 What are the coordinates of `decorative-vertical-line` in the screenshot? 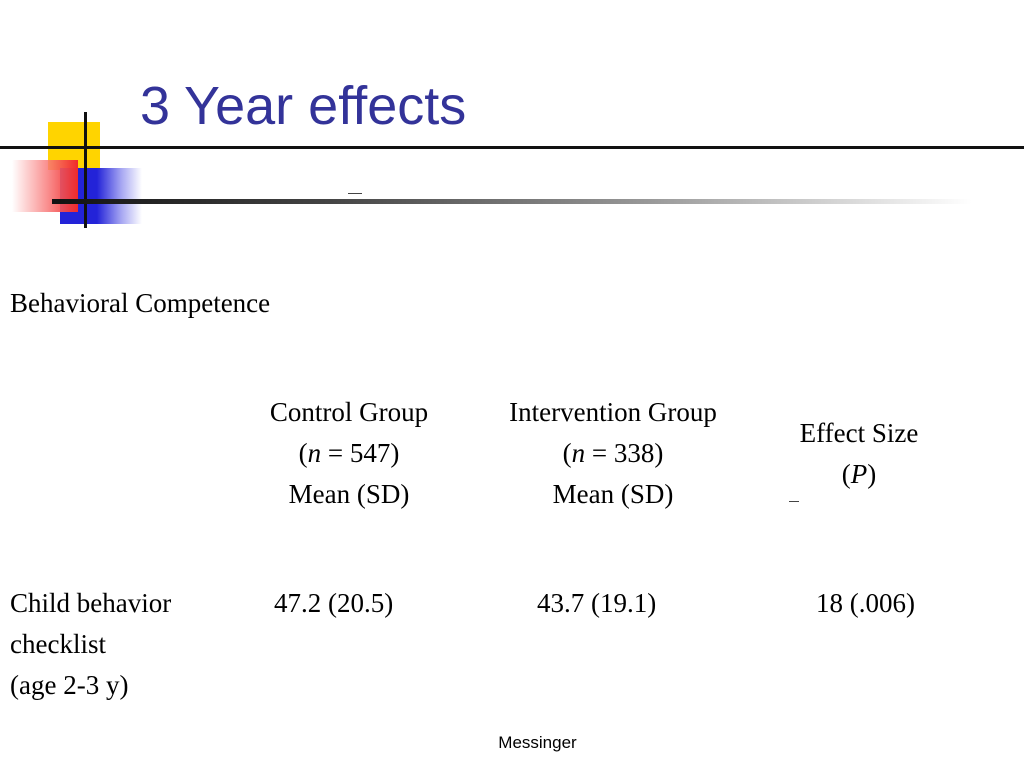 It's located at (85, 170).